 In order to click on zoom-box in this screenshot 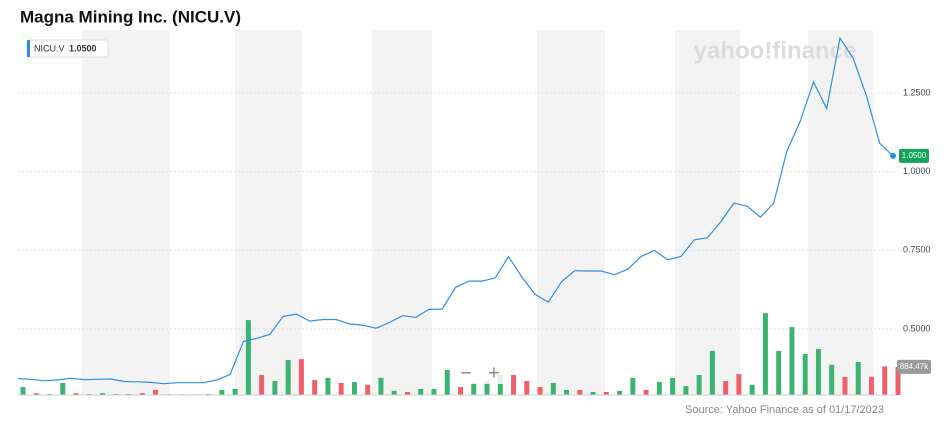, I will do `click(481, 373)`.